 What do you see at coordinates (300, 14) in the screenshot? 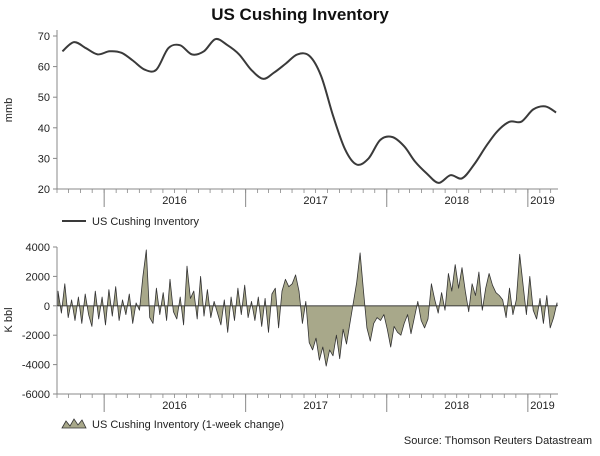
I see `chart-title: US Cushing Inventory` at bounding box center [300, 14].